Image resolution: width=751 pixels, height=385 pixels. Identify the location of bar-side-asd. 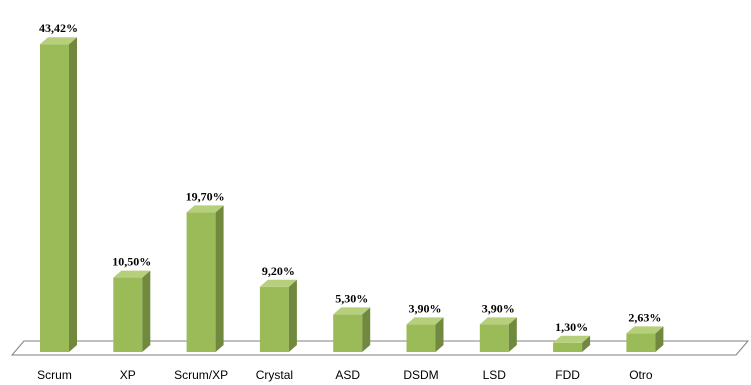
(366, 329).